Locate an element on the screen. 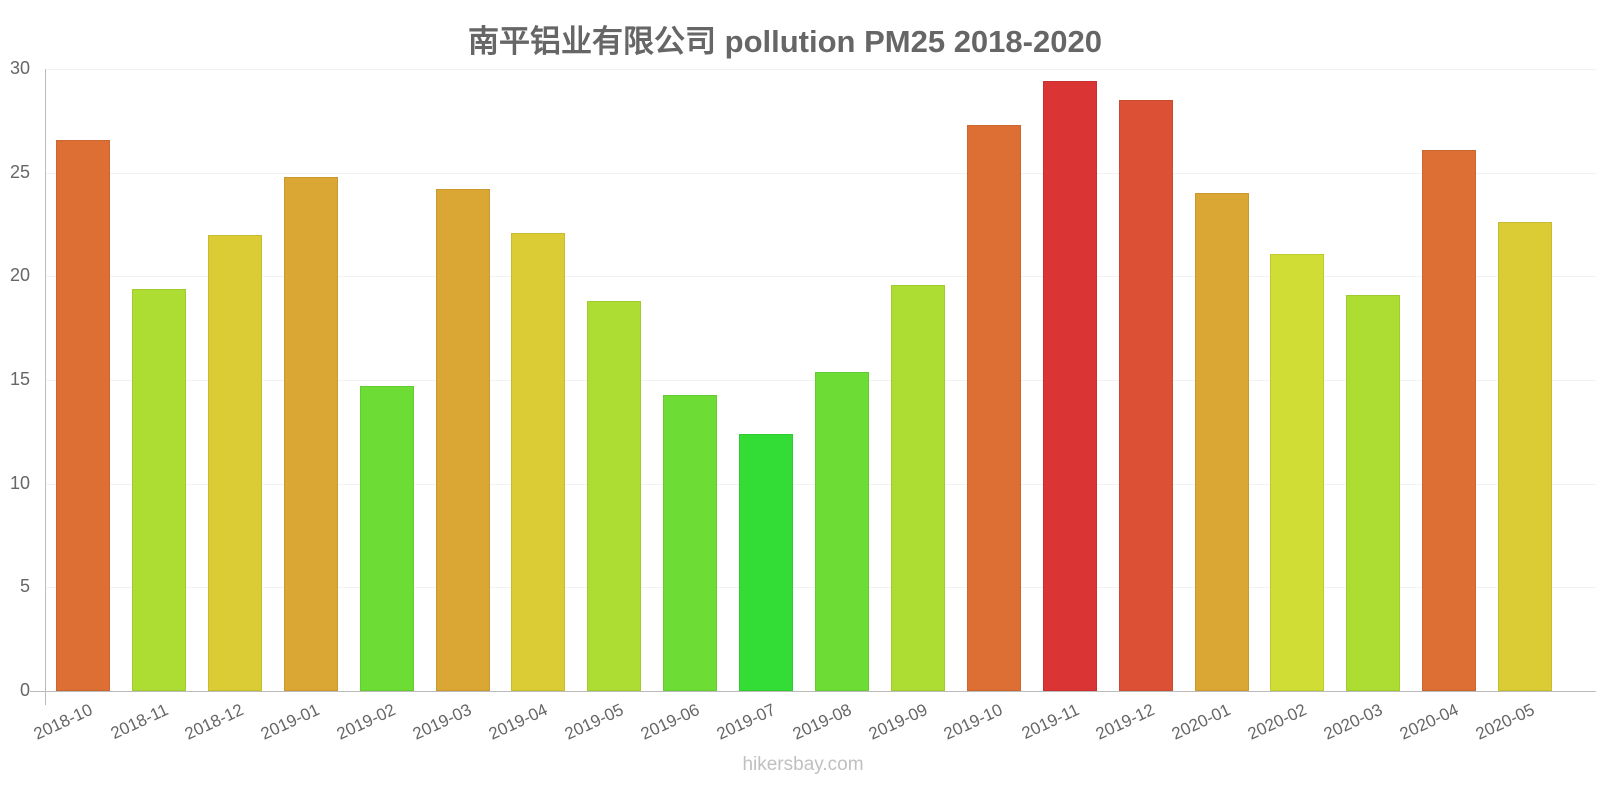 Image resolution: width=1600 pixels, height=800 pixels. x-tick-label: 2020-05 is located at coordinates (1505, 722).